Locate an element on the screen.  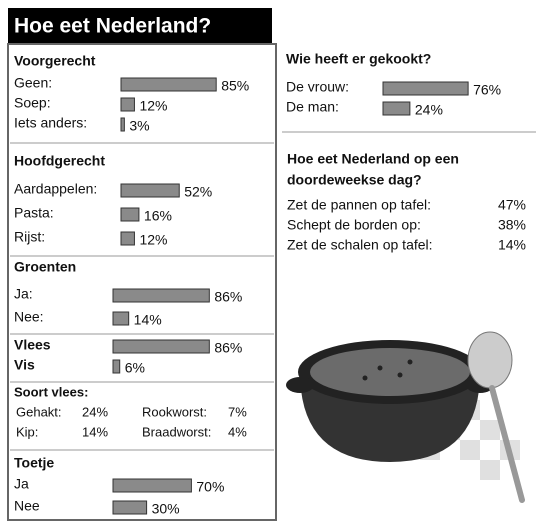
row-label: Soep: is located at coordinates (32, 103).